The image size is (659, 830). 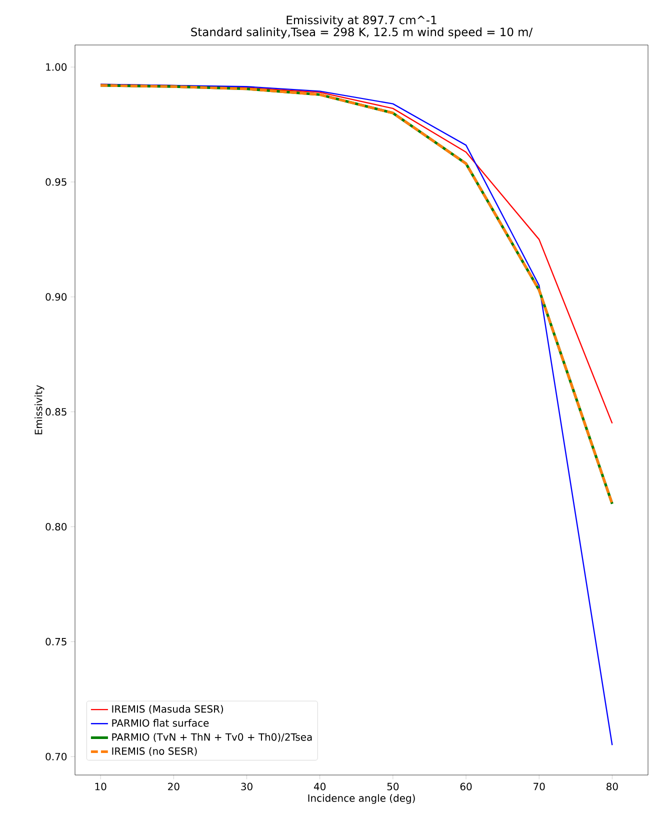 I want to click on x-tick-label: 40, so click(x=320, y=786).